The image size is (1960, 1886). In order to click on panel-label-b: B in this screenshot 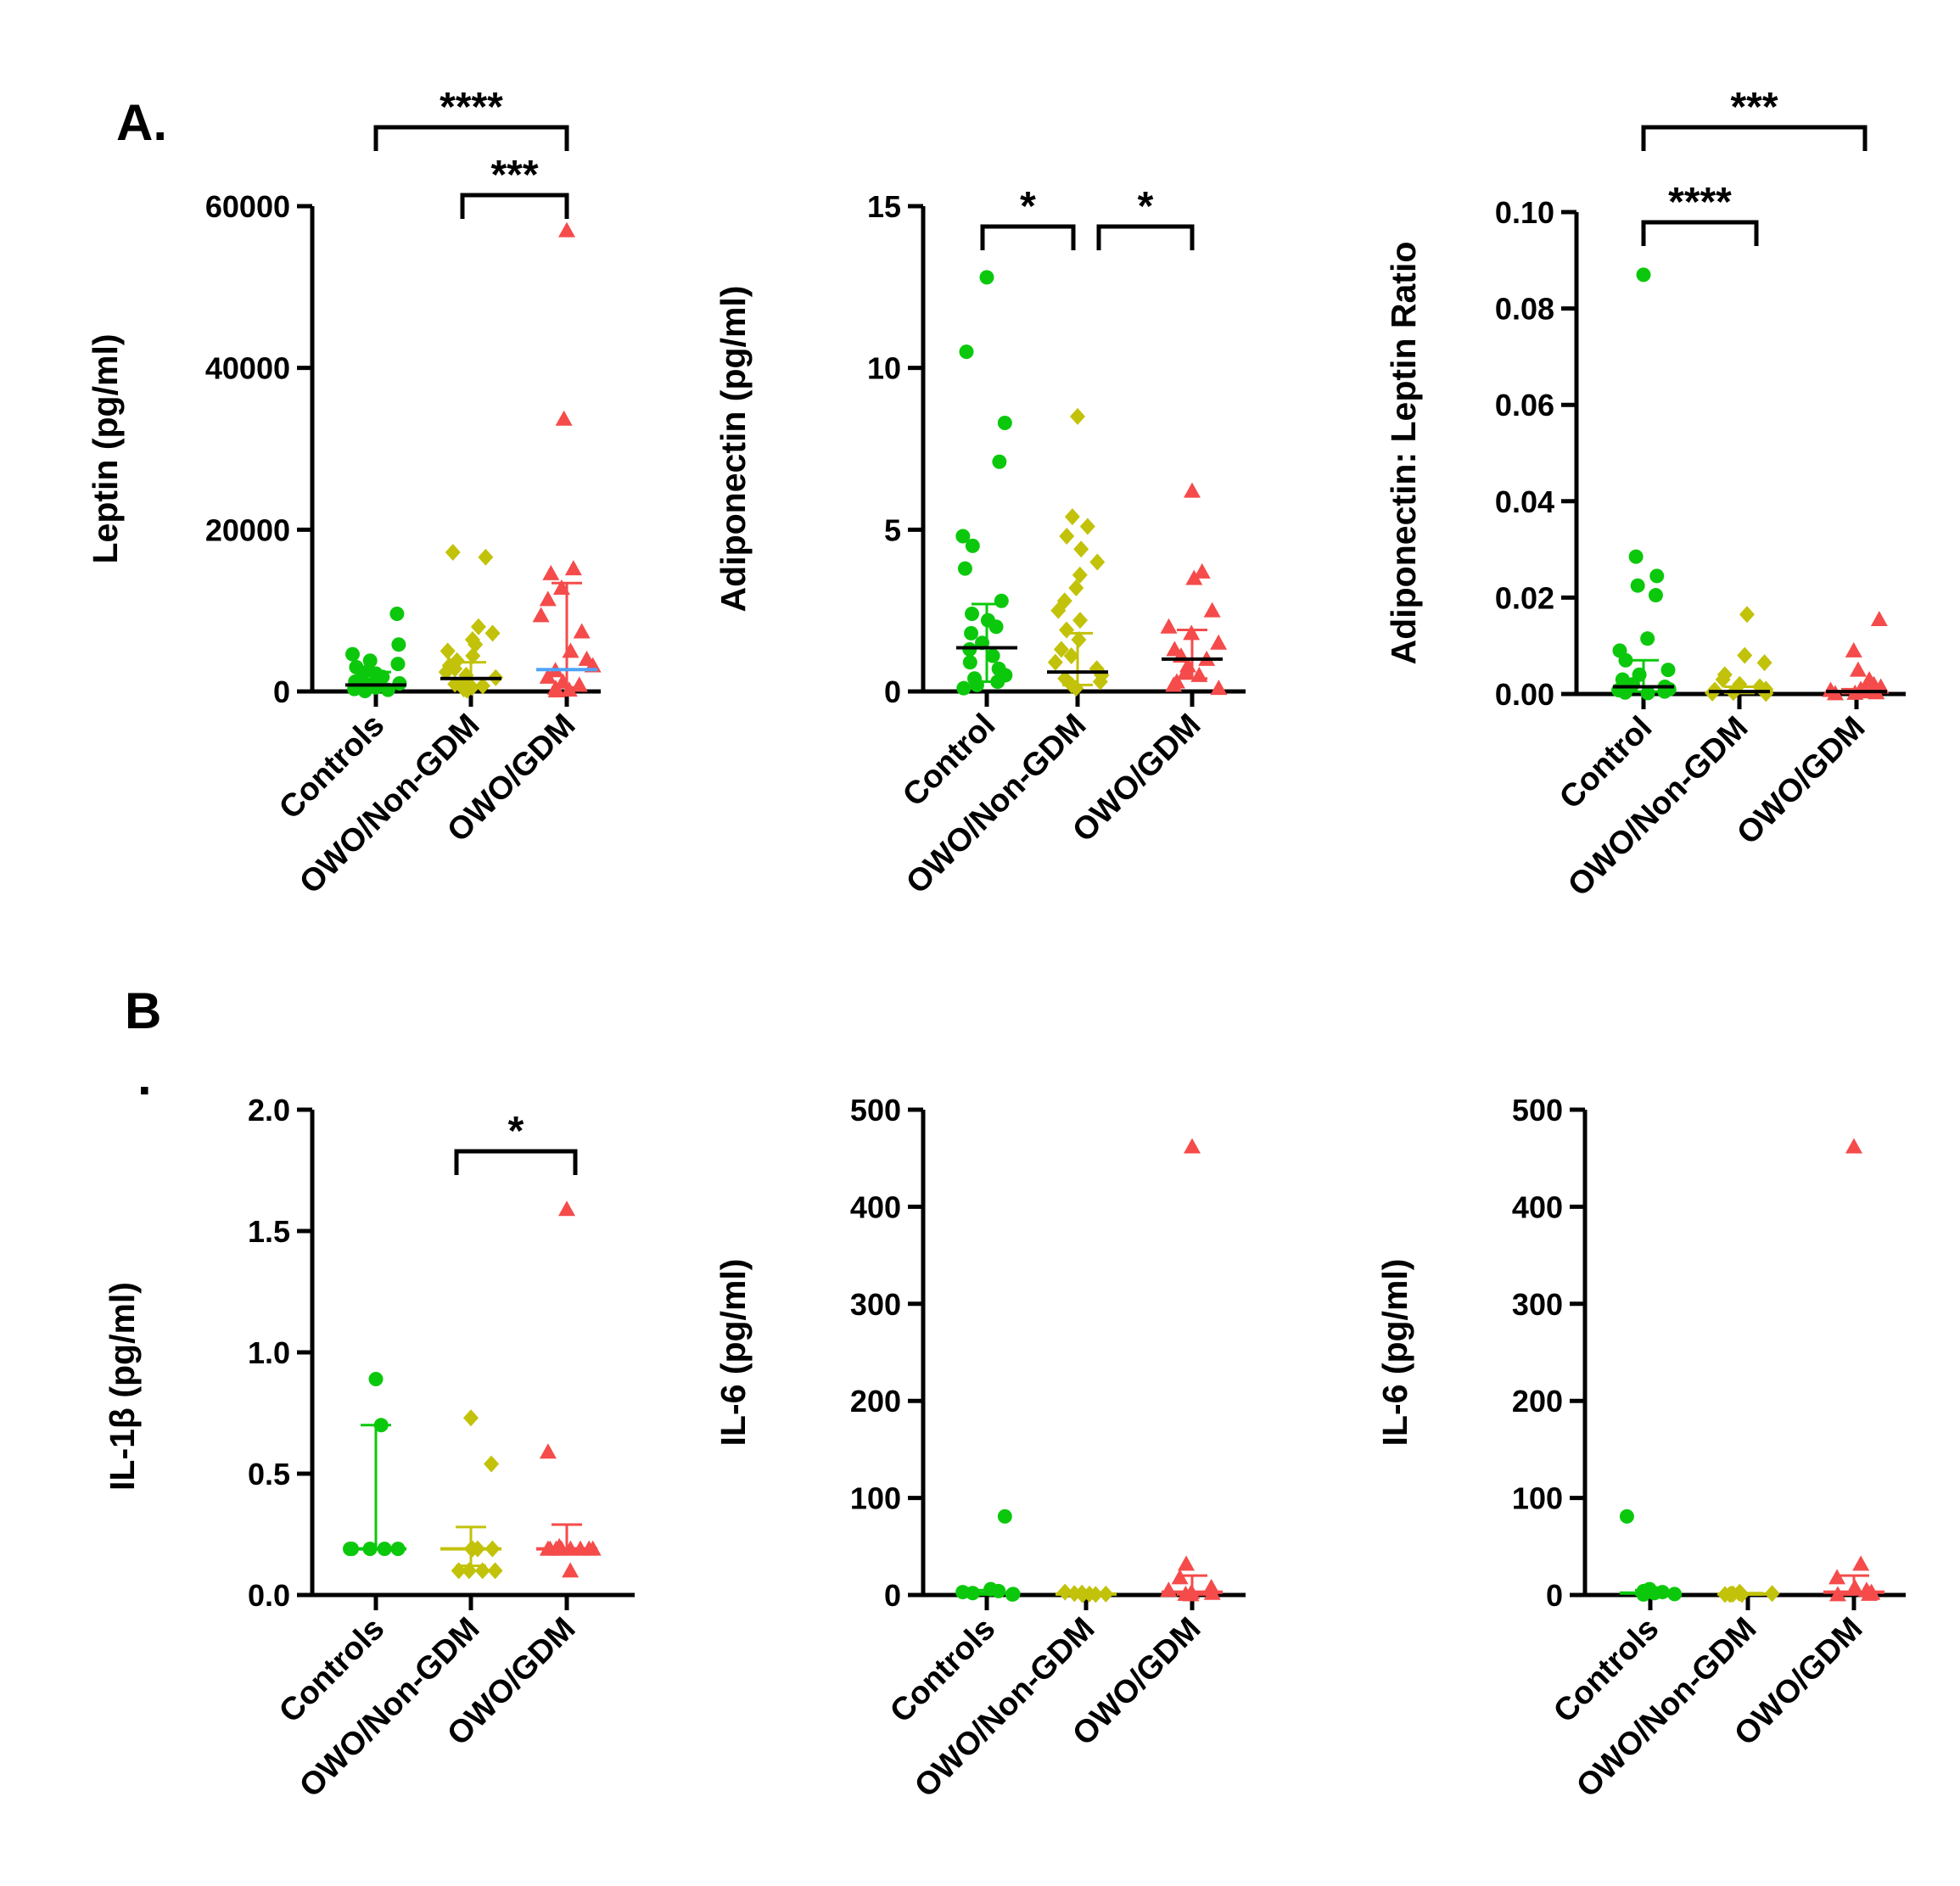, I will do `click(143, 1010)`.